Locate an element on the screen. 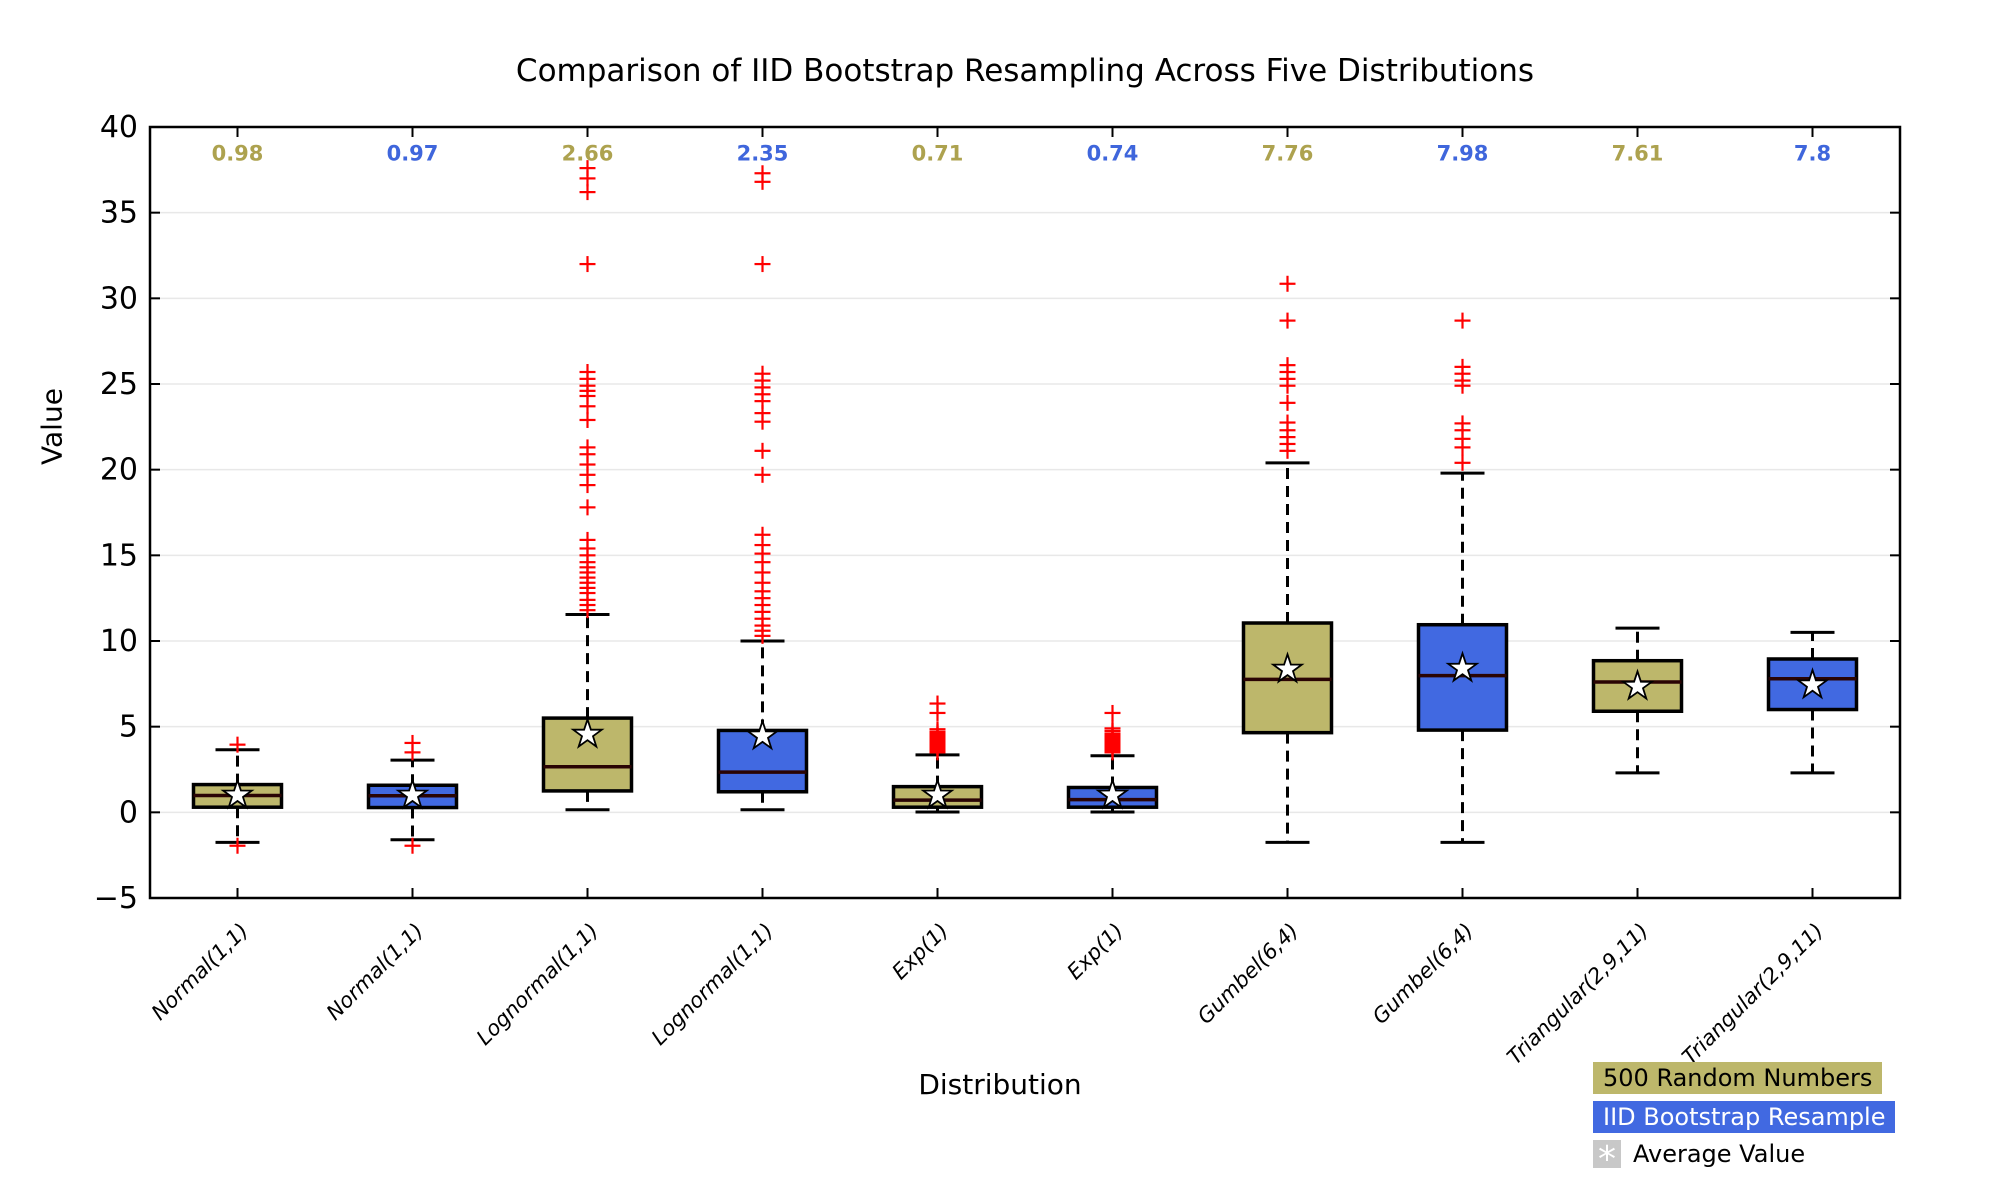  median-annotation: 0.98 is located at coordinates (238, 154).